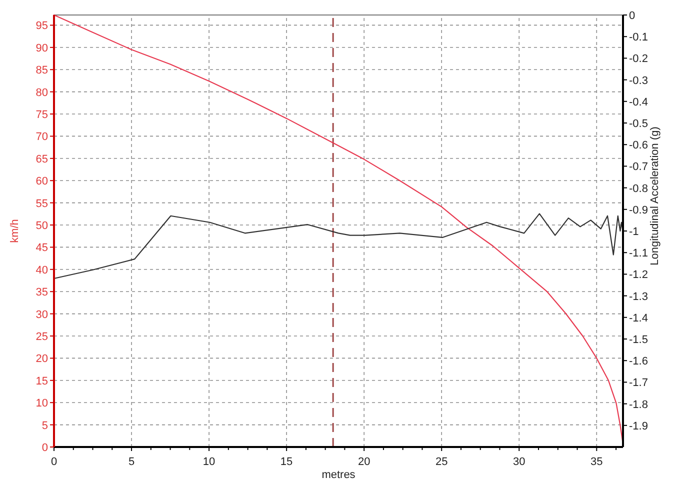  What do you see at coordinates (638, 59) in the screenshot?
I see `y2-tick-label: -0.2` at bounding box center [638, 59].